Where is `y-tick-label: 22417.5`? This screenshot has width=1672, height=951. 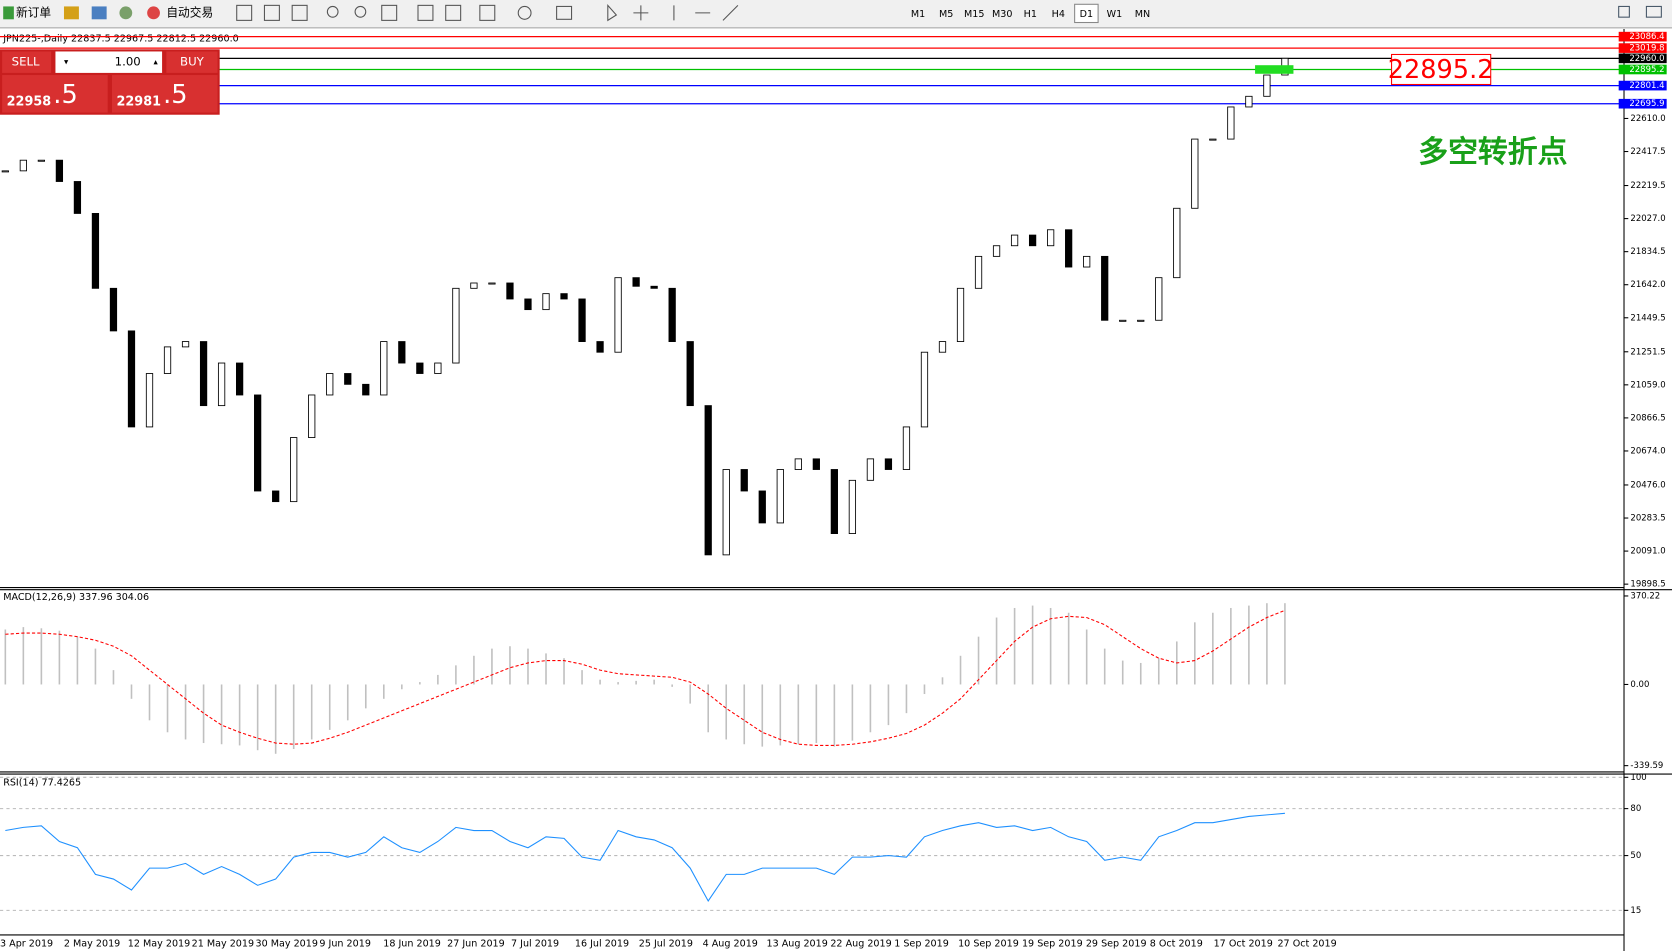 y-tick-label: 22417.5 is located at coordinates (1647, 152).